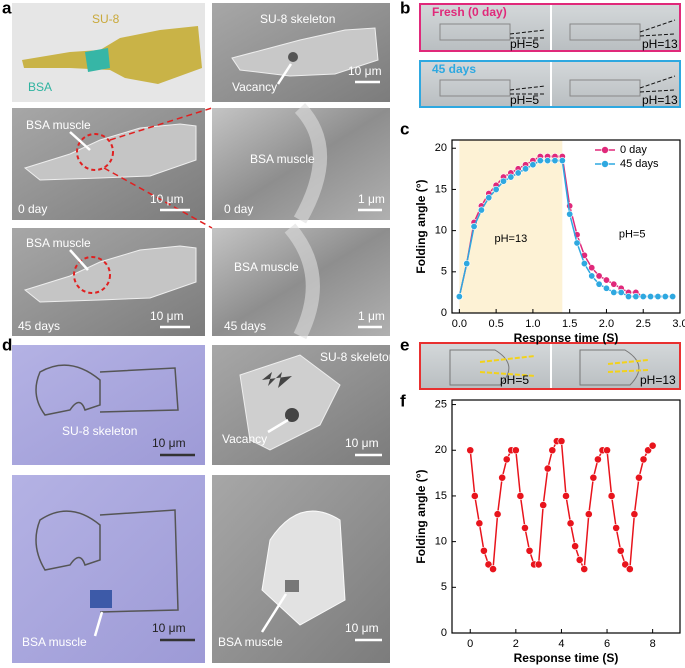 The image size is (685, 668). What do you see at coordinates (632, 235) in the screenshot?
I see `annotation: pH=5` at bounding box center [632, 235].